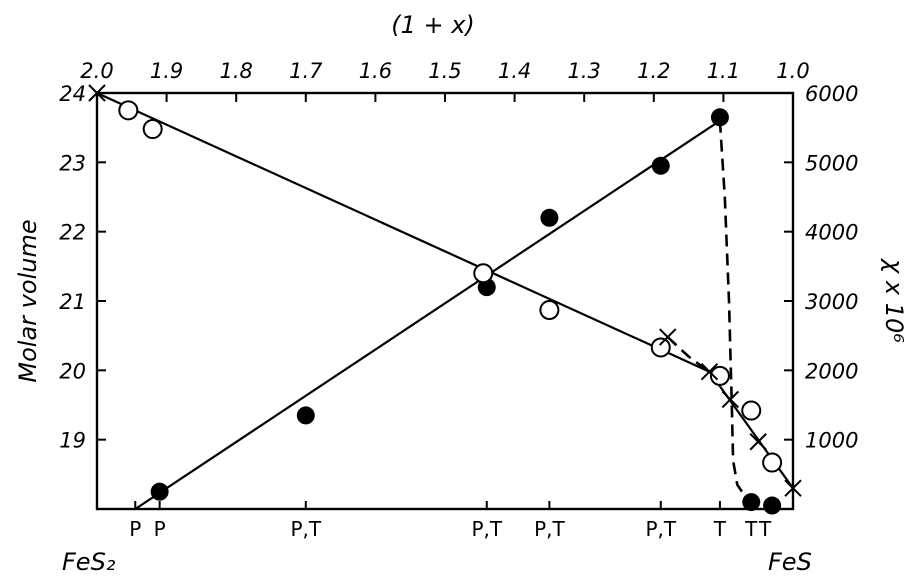 Image resolution: width=912 pixels, height=580 pixels. What do you see at coordinates (831, 163) in the screenshot?
I see `right-tick-label: 5000` at bounding box center [831, 163].